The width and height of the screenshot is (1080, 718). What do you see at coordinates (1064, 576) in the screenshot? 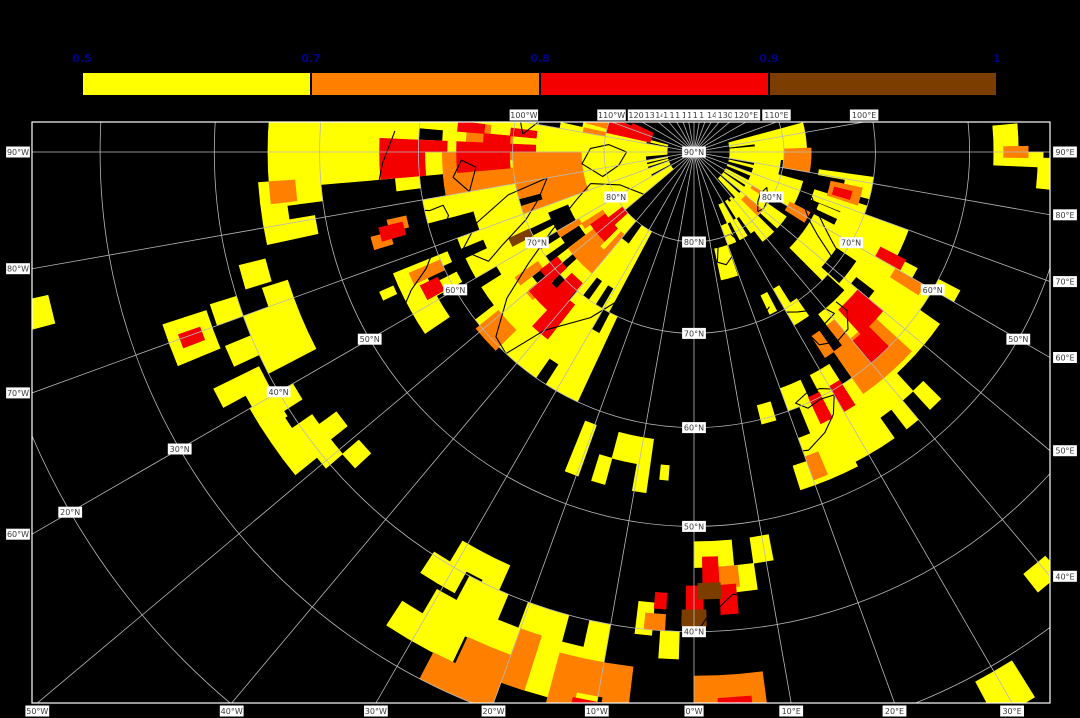
I see `edge-label-right-text: 40°E` at bounding box center [1064, 576].